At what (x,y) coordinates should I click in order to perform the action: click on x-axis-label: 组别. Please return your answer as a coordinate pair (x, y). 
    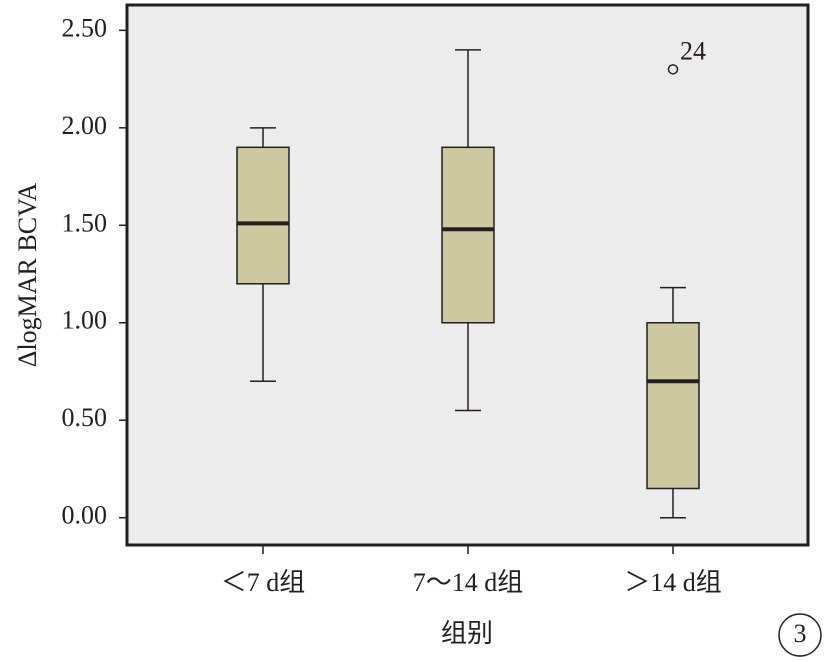
    Looking at the image, I should click on (467, 633).